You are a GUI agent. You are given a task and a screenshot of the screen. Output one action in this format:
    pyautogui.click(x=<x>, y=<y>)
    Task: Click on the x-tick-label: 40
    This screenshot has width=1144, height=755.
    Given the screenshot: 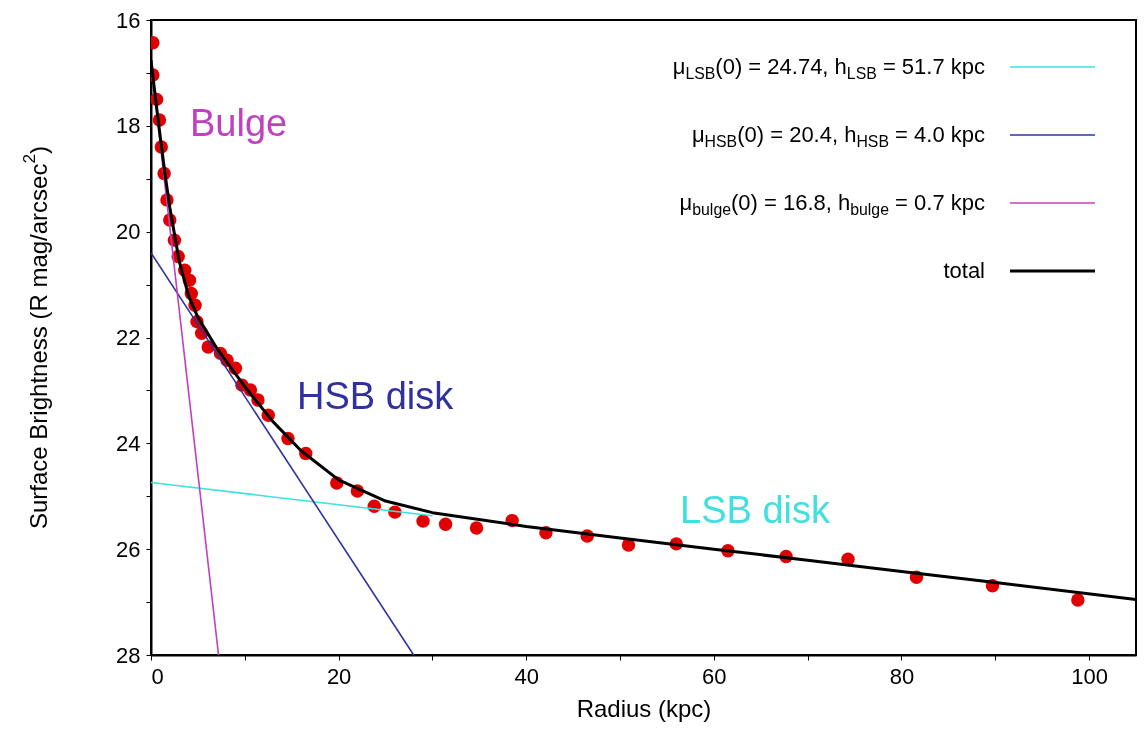 What is the action you would take?
    pyautogui.click(x=526, y=676)
    